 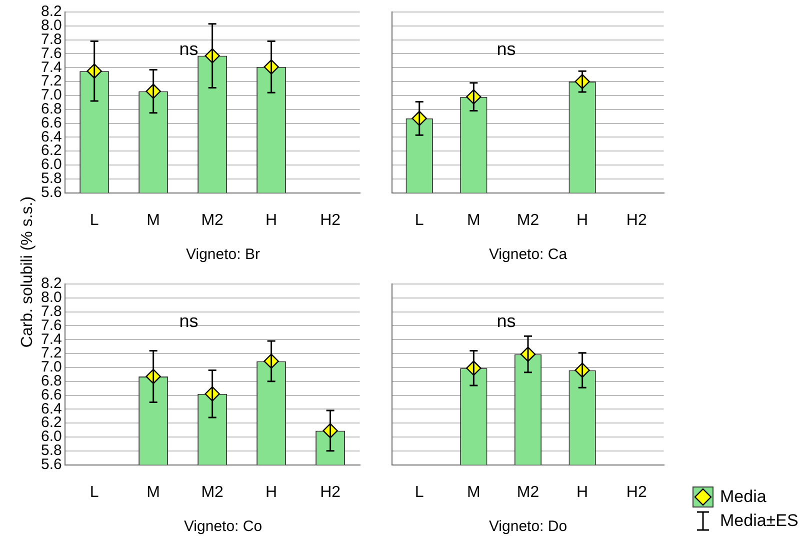 I want to click on x-axis-title: Vigneto: Br, so click(x=223, y=254).